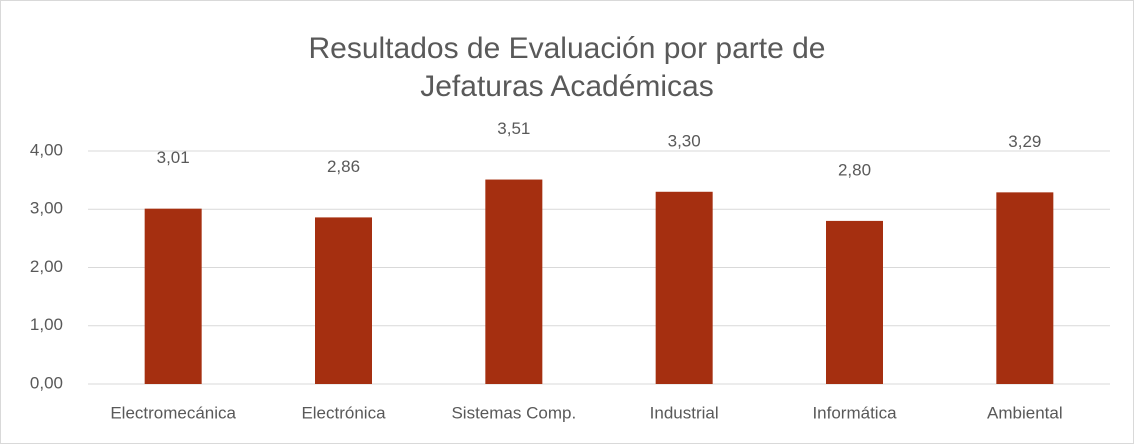  Describe the element at coordinates (46, 208) in the screenshot. I see `y-tick-label: 3,00` at that location.